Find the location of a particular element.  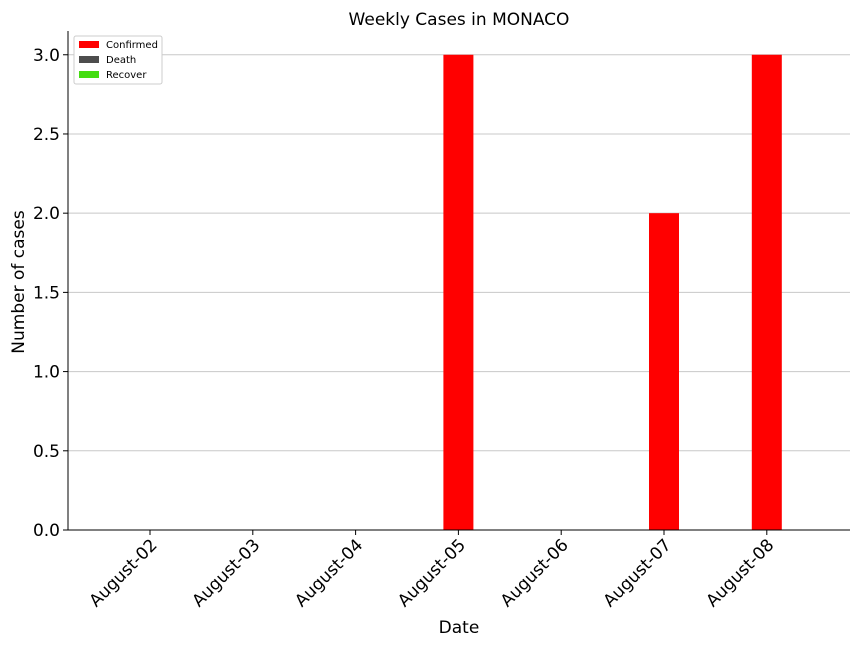

x-tick-label: August-02 is located at coordinates (124, 573).